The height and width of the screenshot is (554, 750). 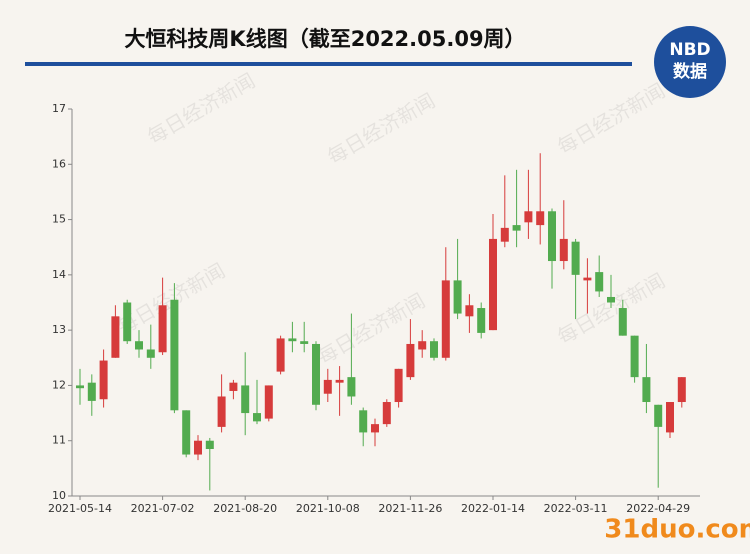 What do you see at coordinates (59, 274) in the screenshot?
I see `y-tick-label: 14` at bounding box center [59, 274].